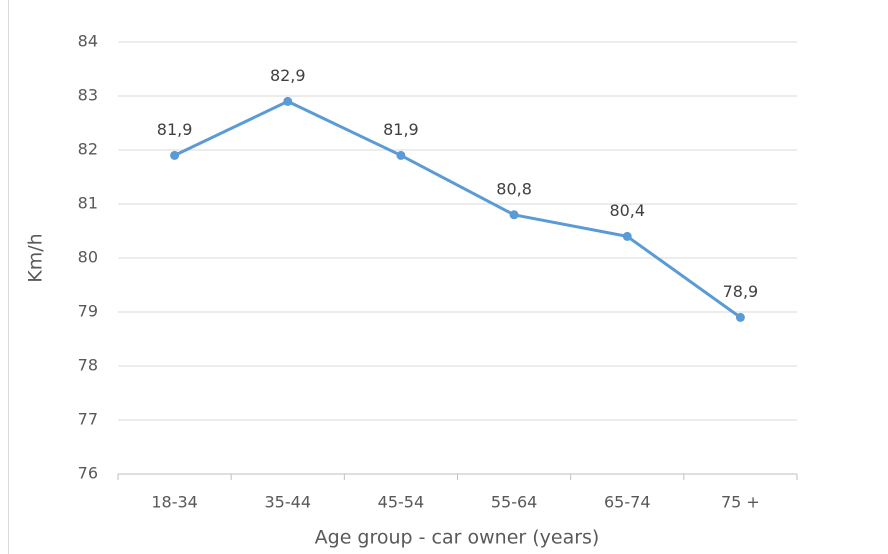 This screenshot has height=554, width=888. Describe the element at coordinates (627, 502) in the screenshot. I see `x-tick-label: 65-74` at that location.